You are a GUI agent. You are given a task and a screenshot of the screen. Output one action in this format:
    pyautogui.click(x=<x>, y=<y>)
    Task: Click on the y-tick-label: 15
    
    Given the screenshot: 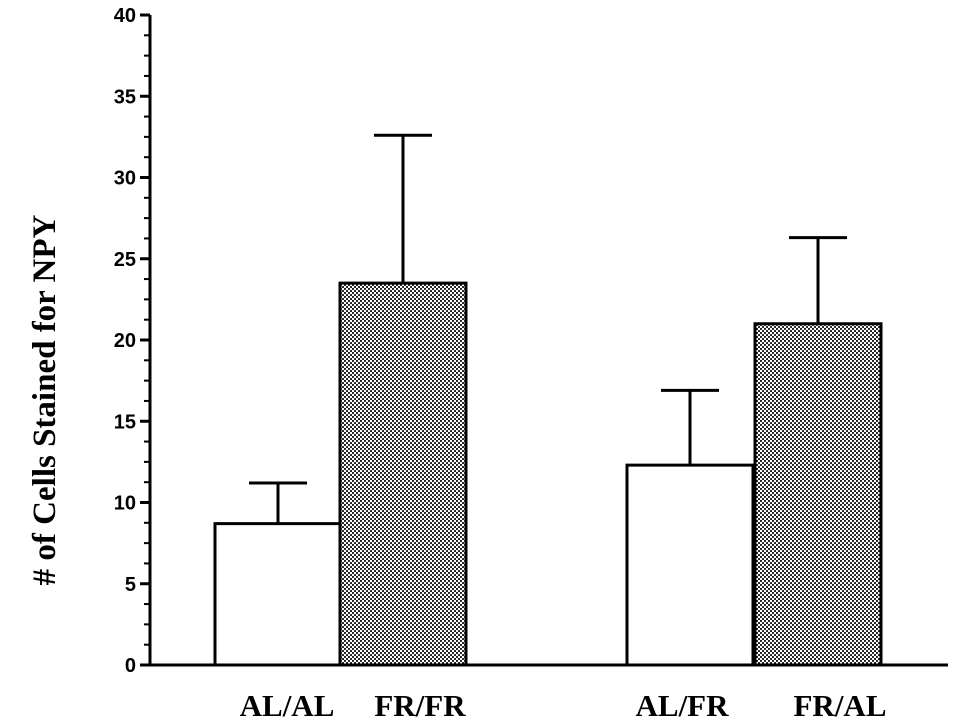 What is the action you would take?
    pyautogui.click(x=125, y=422)
    